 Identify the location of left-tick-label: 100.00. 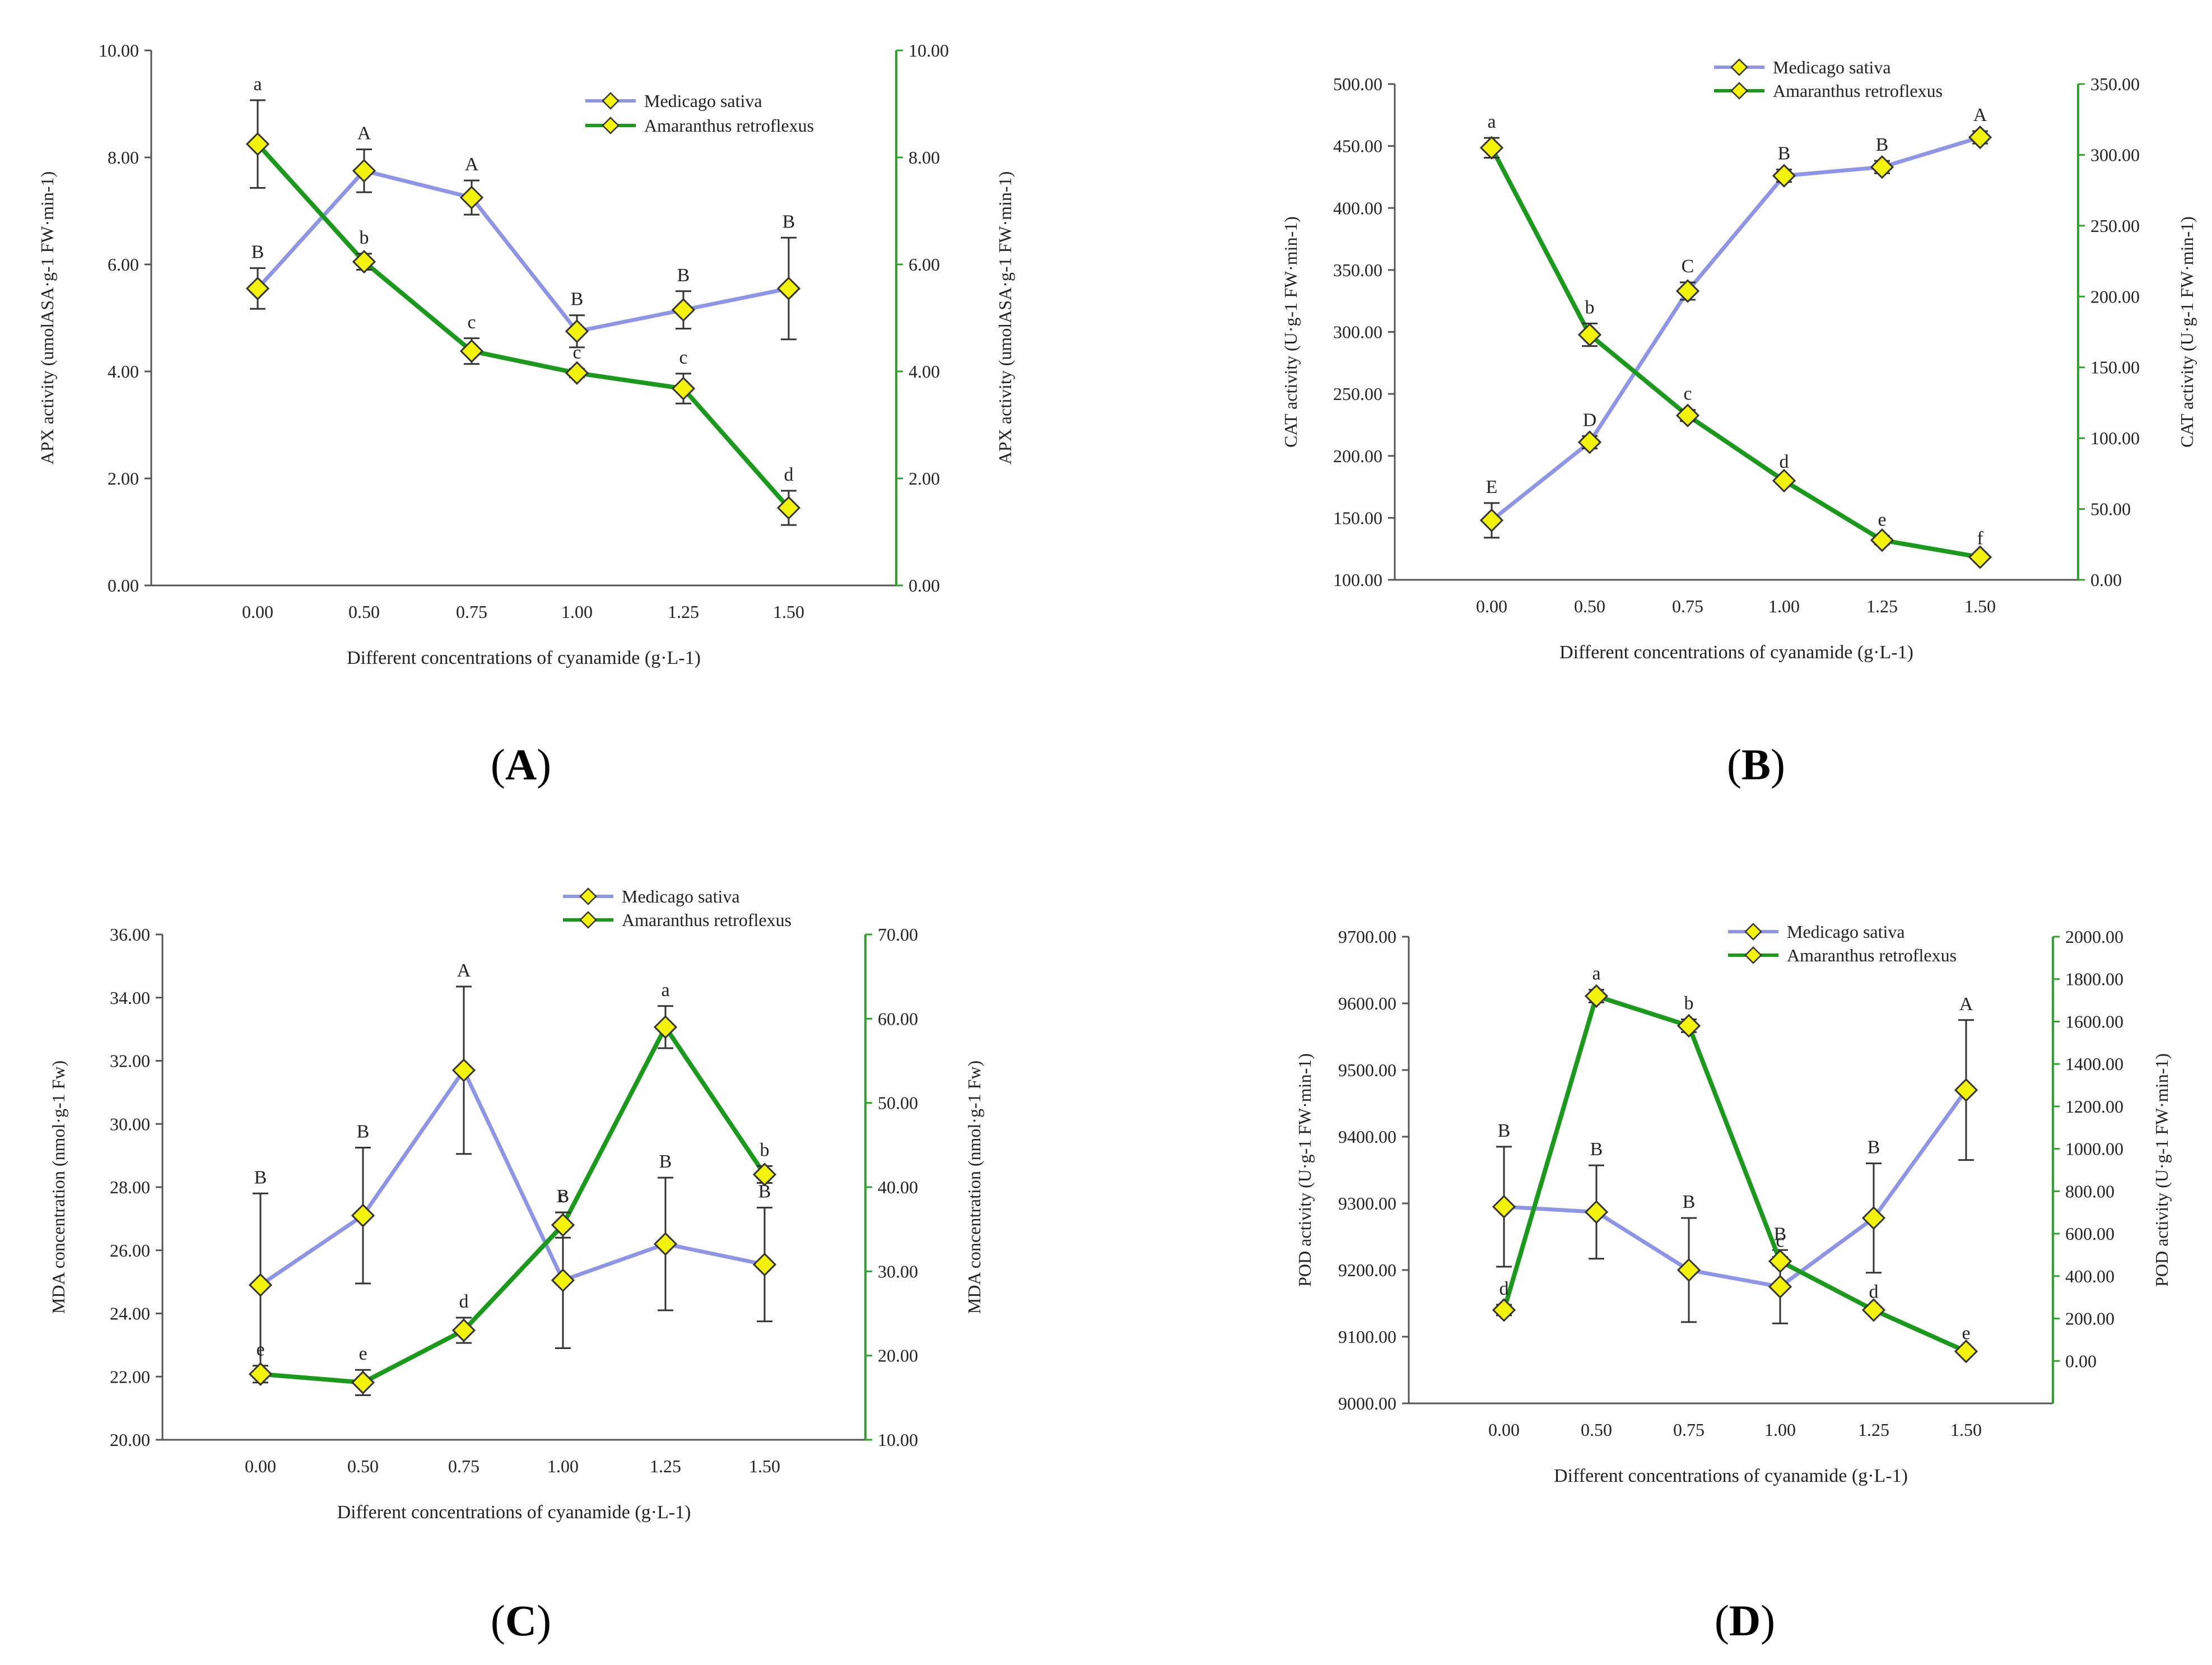
(1357, 580).